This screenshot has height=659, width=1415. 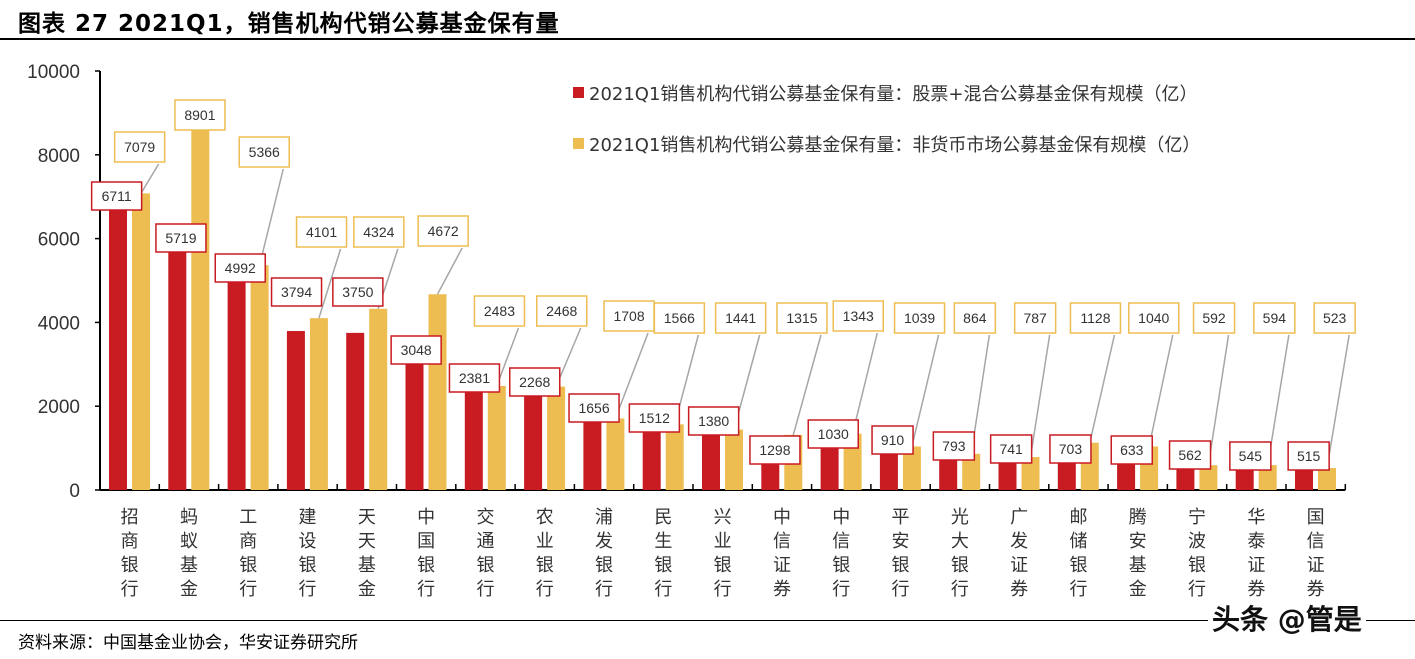 What do you see at coordinates (367, 541) in the screenshot?
I see `x-category-label-char: 天` at bounding box center [367, 541].